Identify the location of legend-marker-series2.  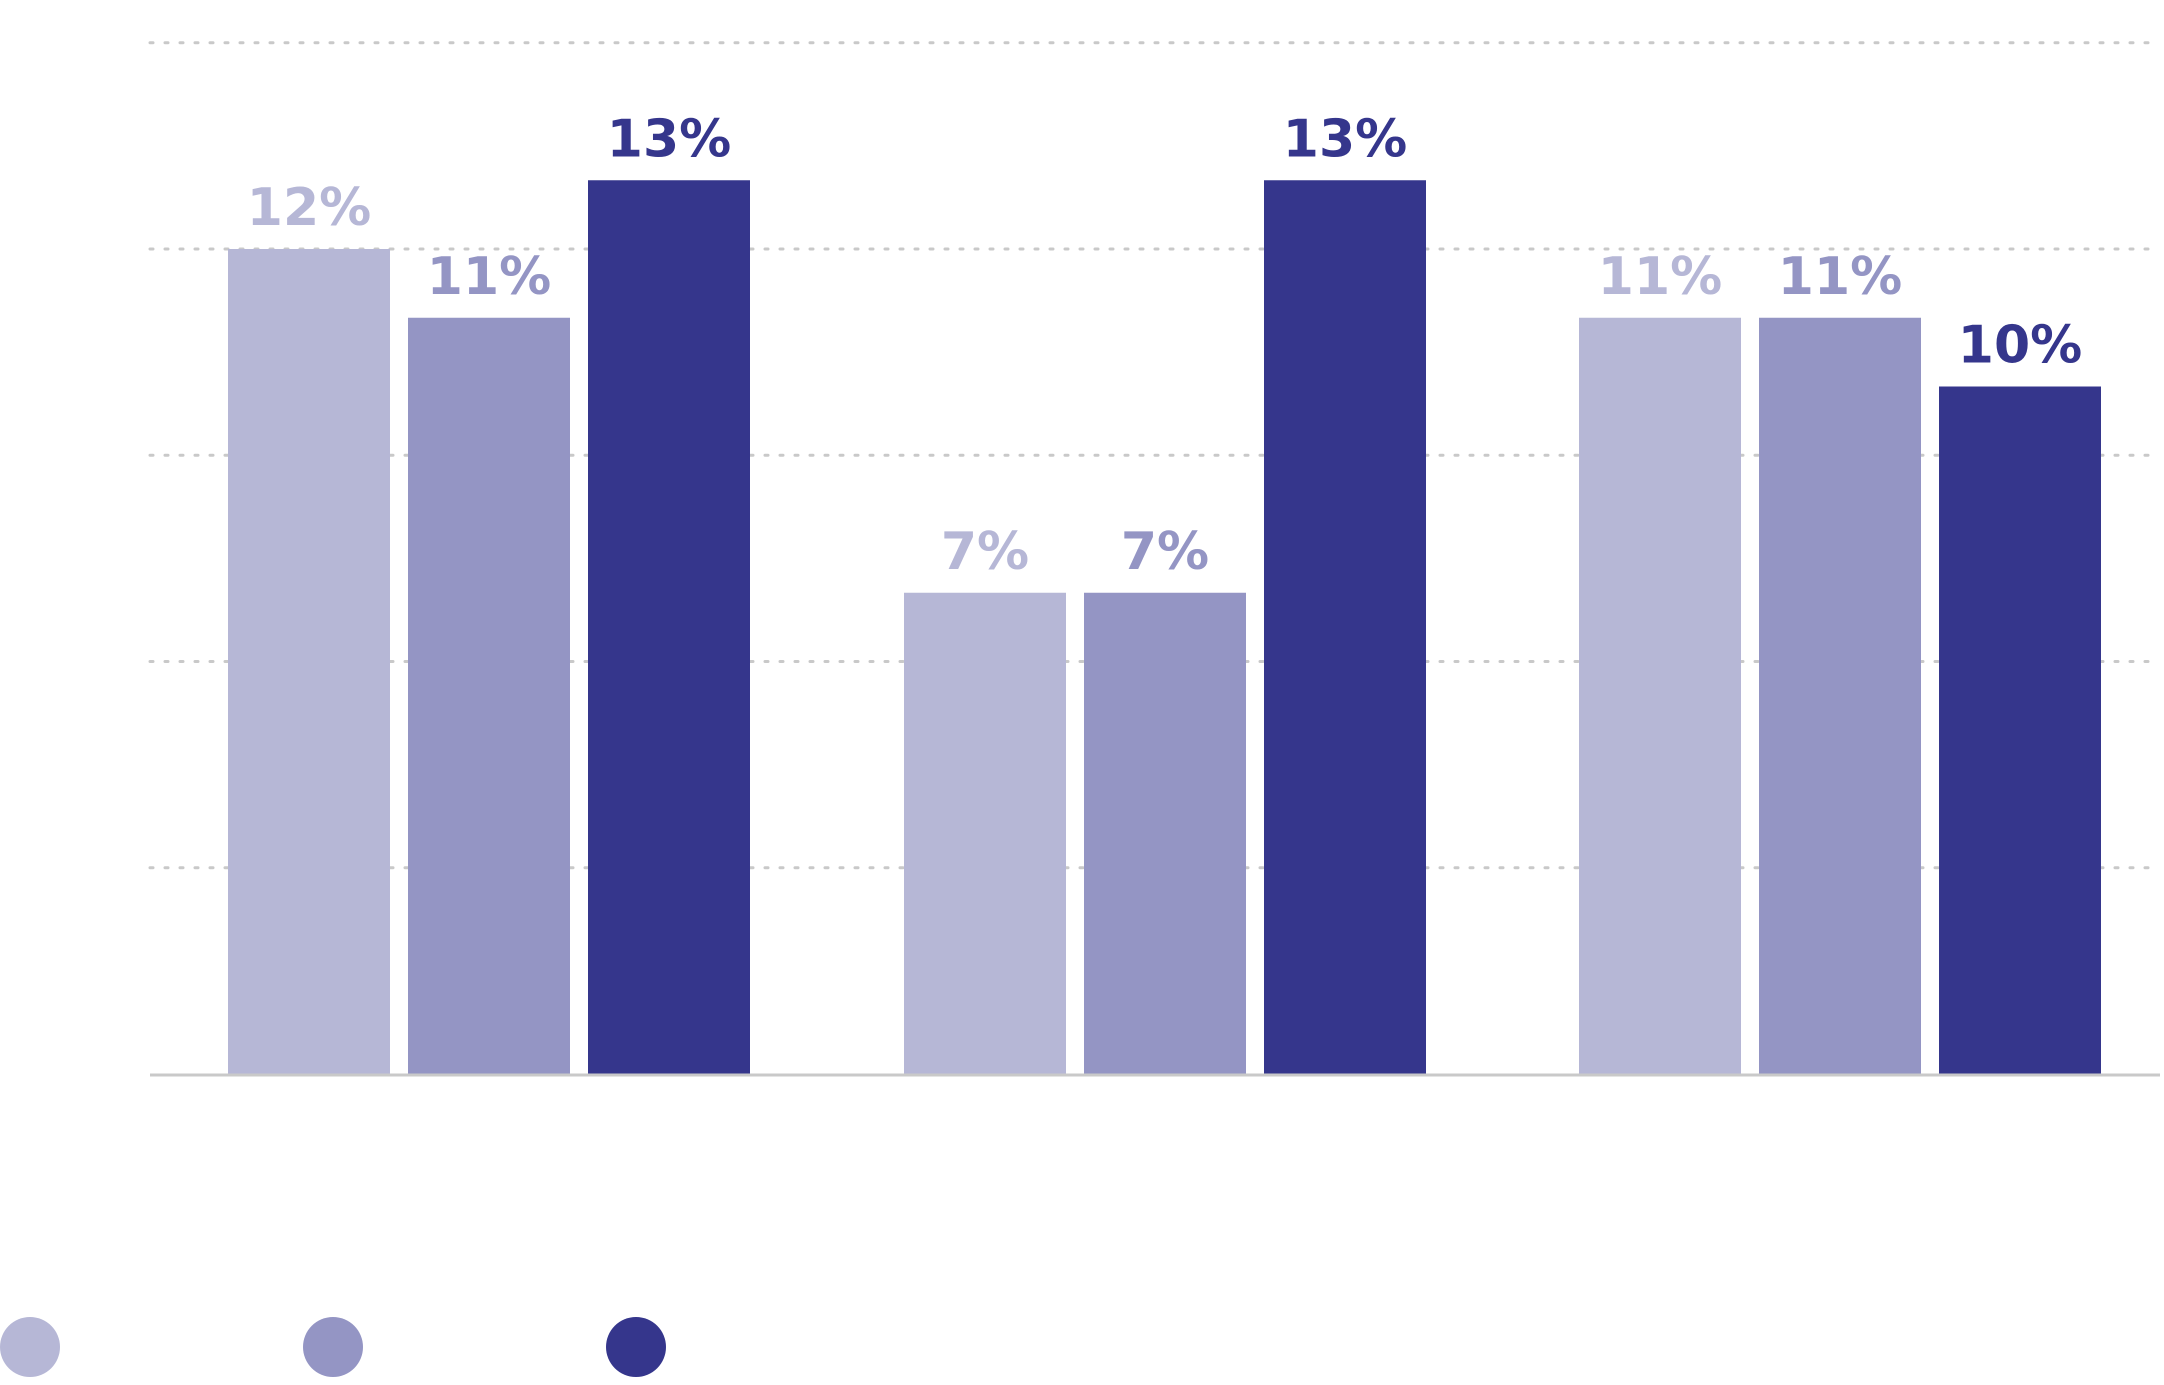
(333, 1347).